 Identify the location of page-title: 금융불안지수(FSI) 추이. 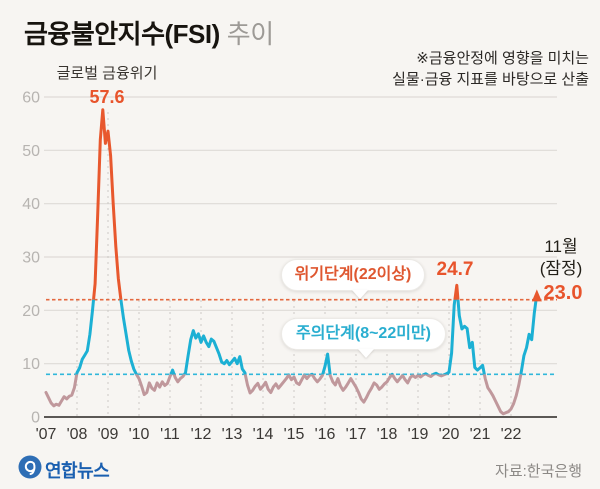
(149, 32).